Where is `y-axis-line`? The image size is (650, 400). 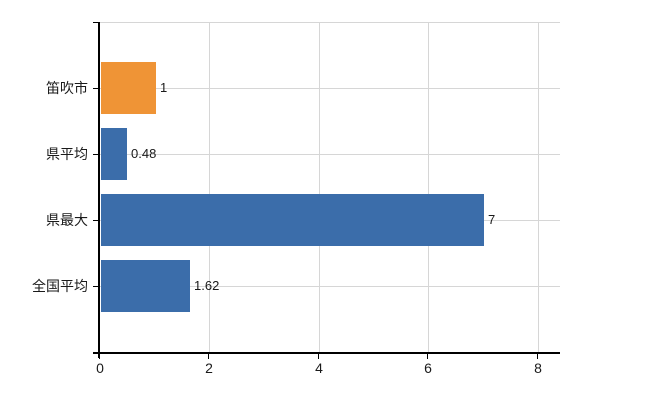 y-axis-line is located at coordinates (99, 190).